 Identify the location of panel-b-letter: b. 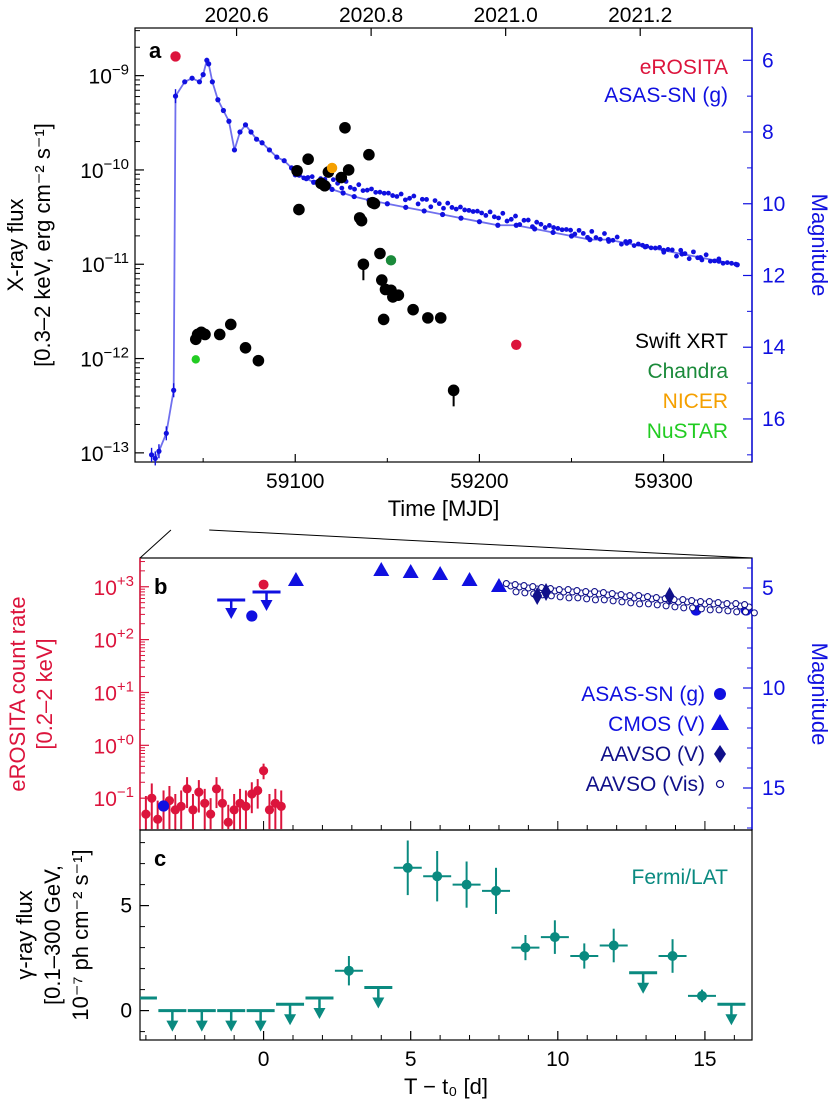
(160, 586).